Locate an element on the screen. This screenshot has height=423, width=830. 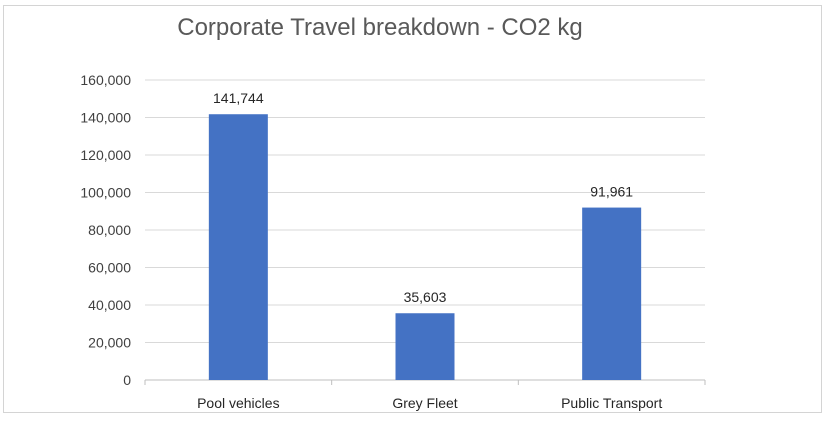
x-tick-label: Grey Fleet is located at coordinates (424, 403).